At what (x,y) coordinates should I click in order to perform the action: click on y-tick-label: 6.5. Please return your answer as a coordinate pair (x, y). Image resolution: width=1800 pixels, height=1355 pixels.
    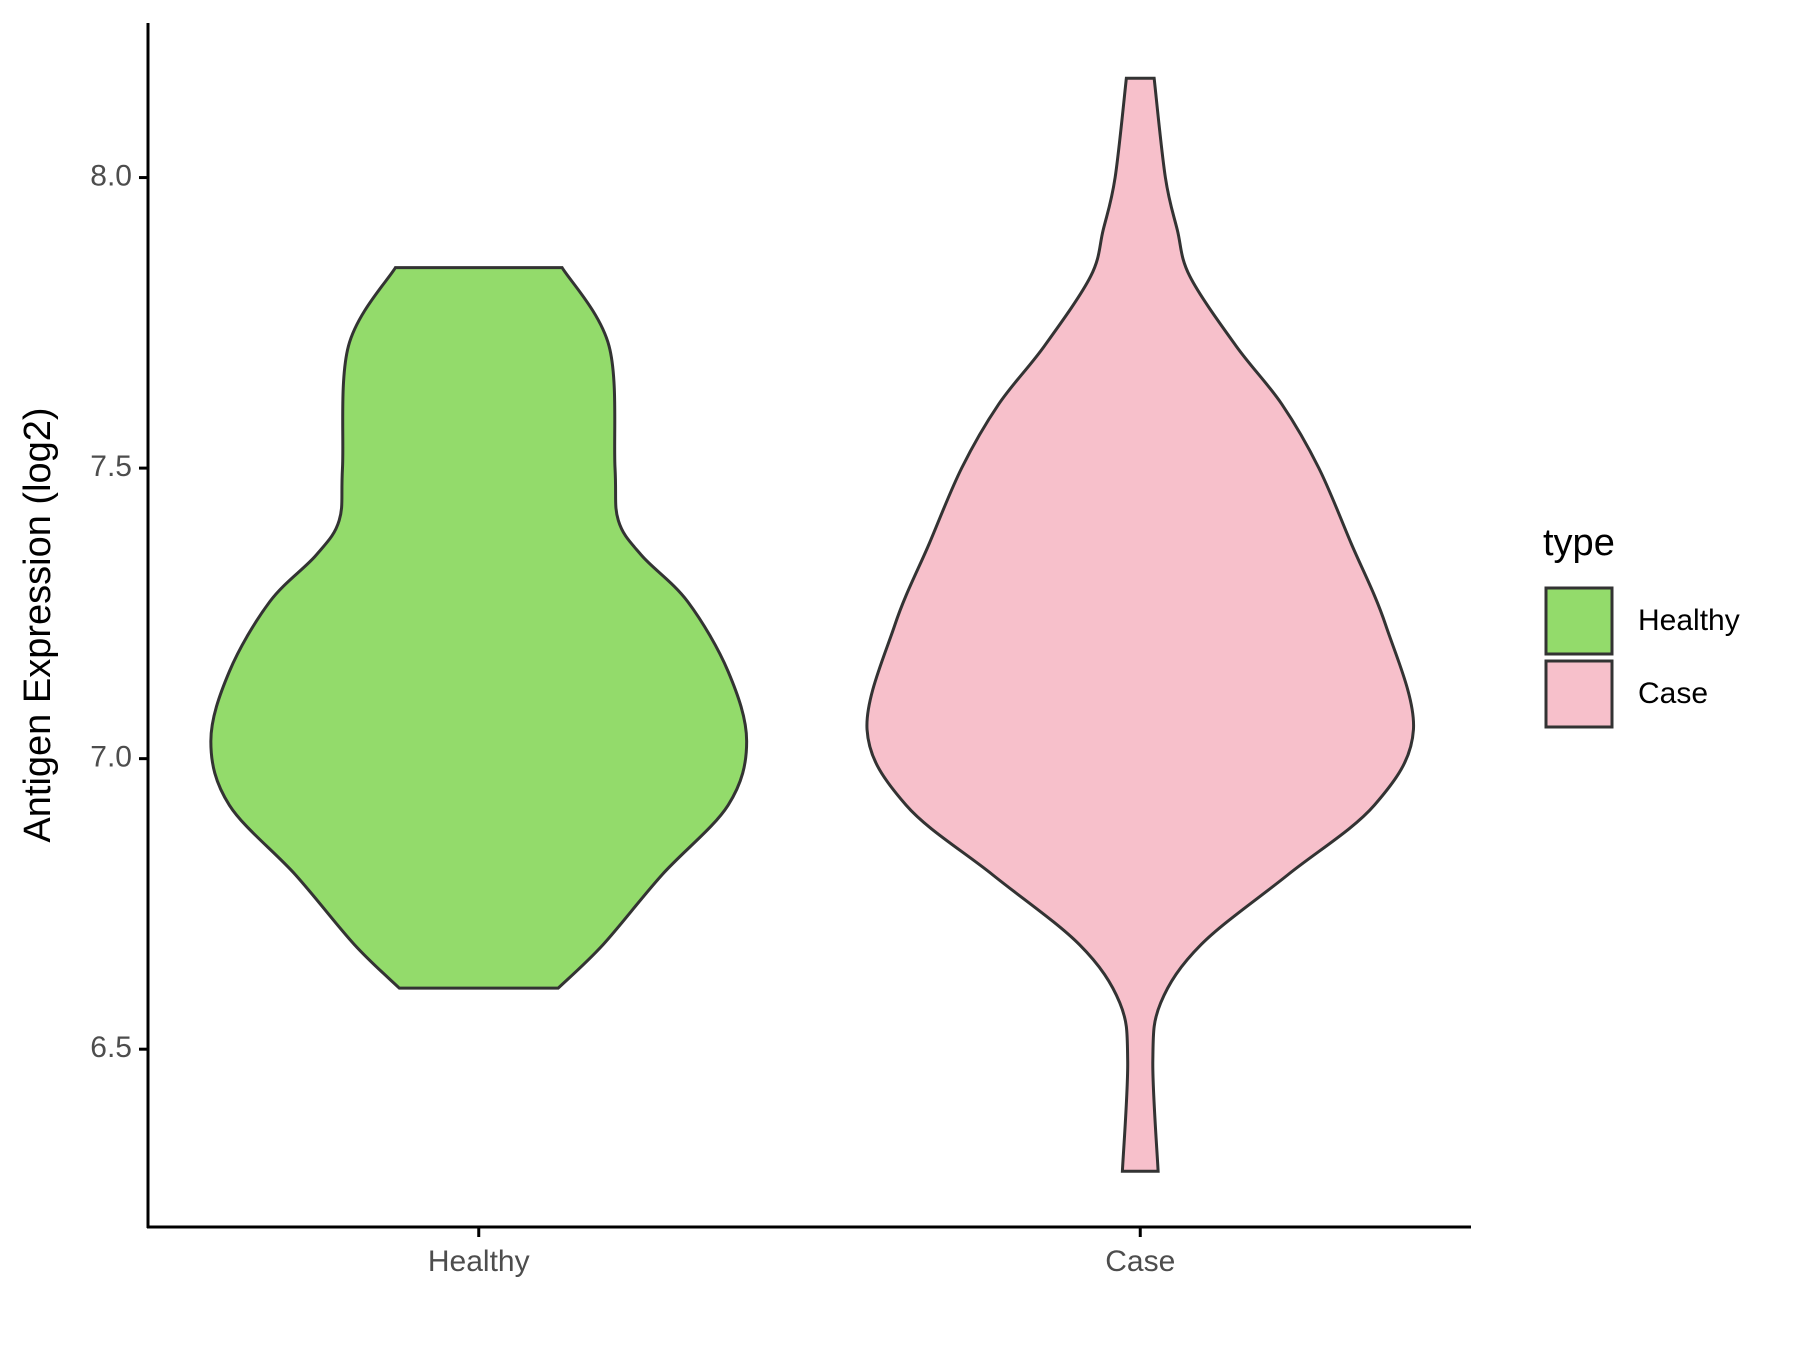
    Looking at the image, I should click on (111, 1047).